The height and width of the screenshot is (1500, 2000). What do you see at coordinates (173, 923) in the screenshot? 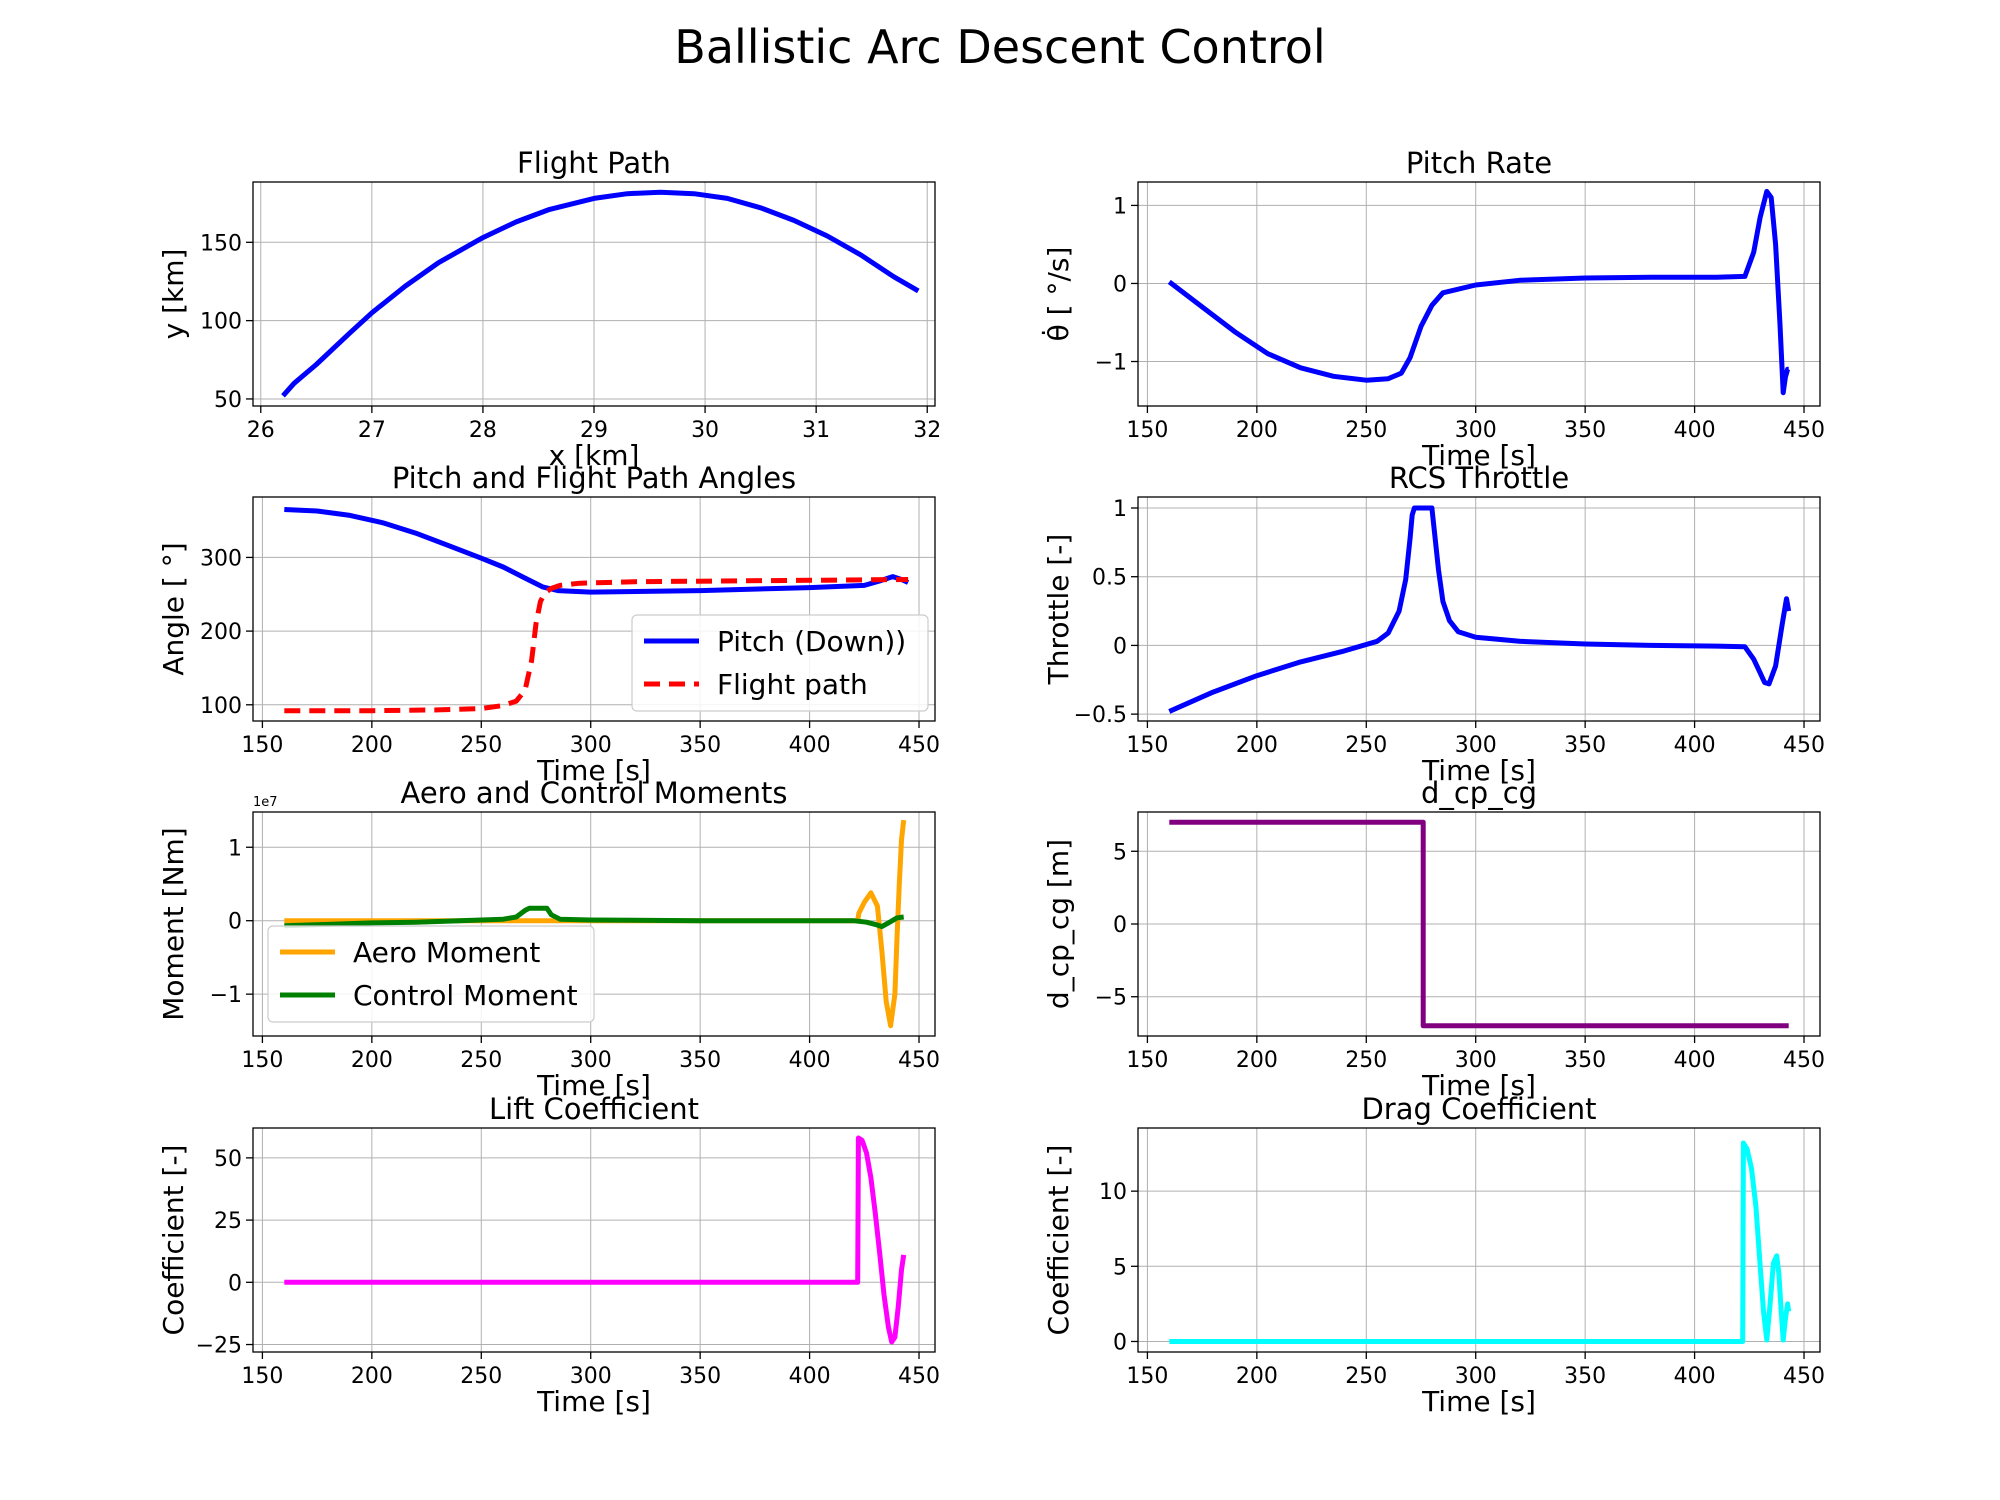
I see `y-axis-label: Moment [Nm]` at bounding box center [173, 923].